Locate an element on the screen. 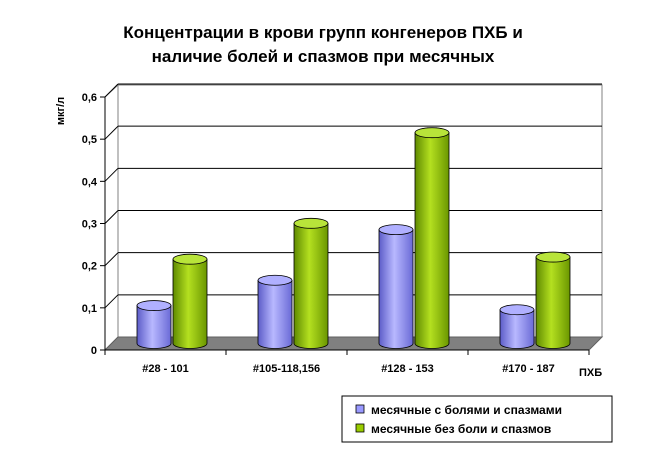 The height and width of the screenshot is (466, 646). y-tick-label: 0,1 is located at coordinates (89, 309).